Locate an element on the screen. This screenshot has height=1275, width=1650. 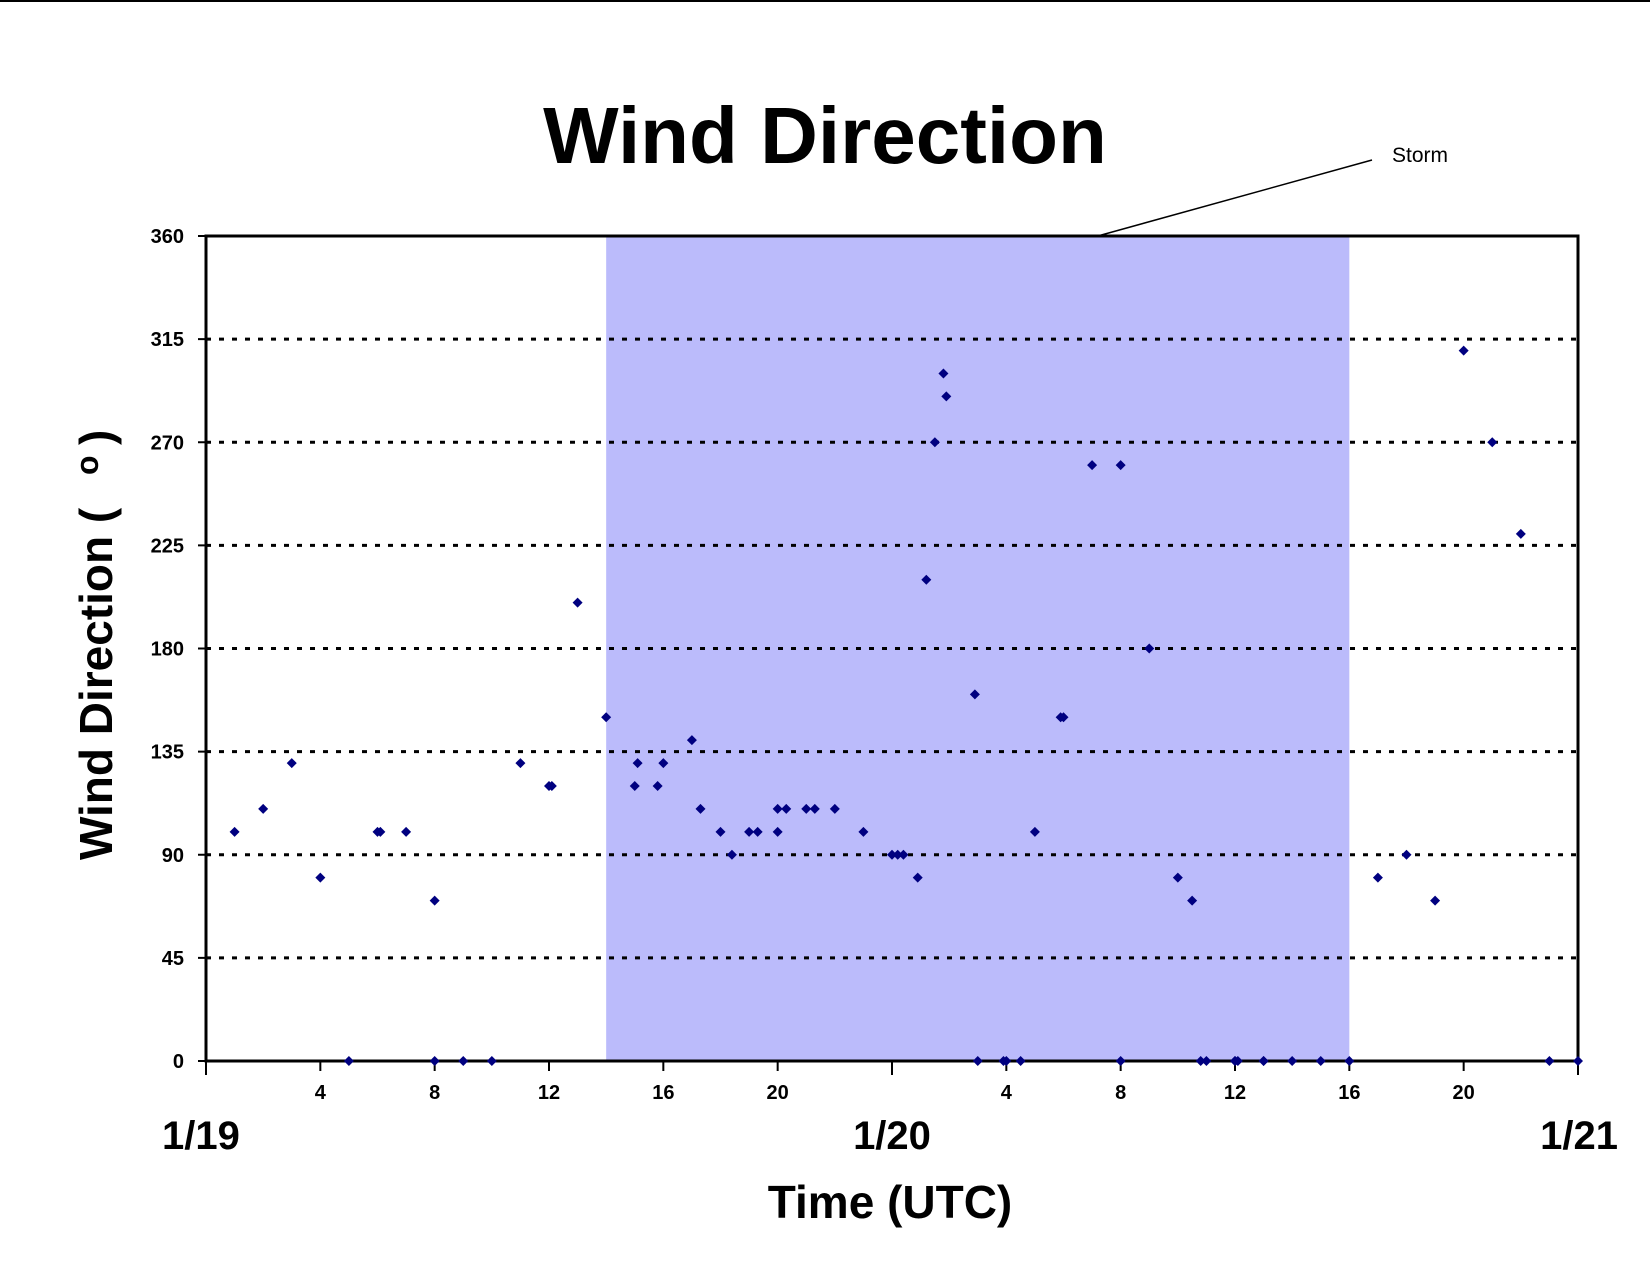
y-axis-ticks: 0 45 90 135 180 225 270 315 360 is located at coordinates (178, 649).